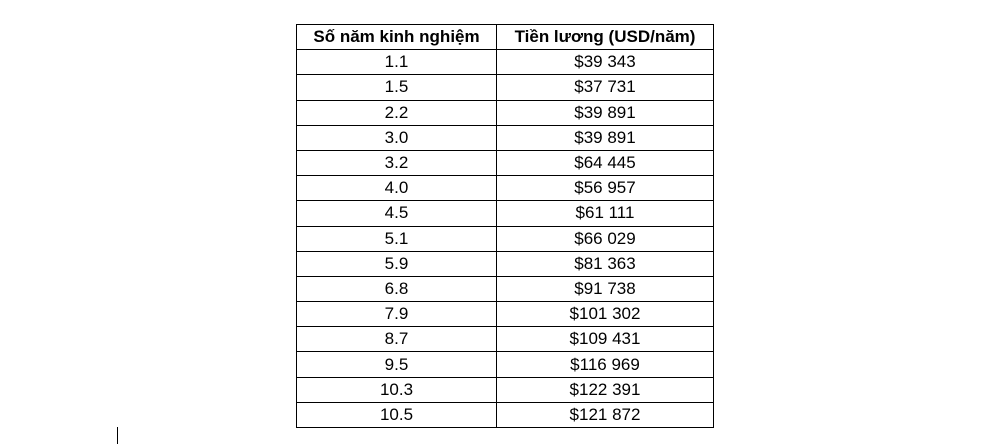 The width and height of the screenshot is (1000, 446). What do you see at coordinates (605, 389) in the screenshot?
I see `salary-cell: $122 391` at bounding box center [605, 389].